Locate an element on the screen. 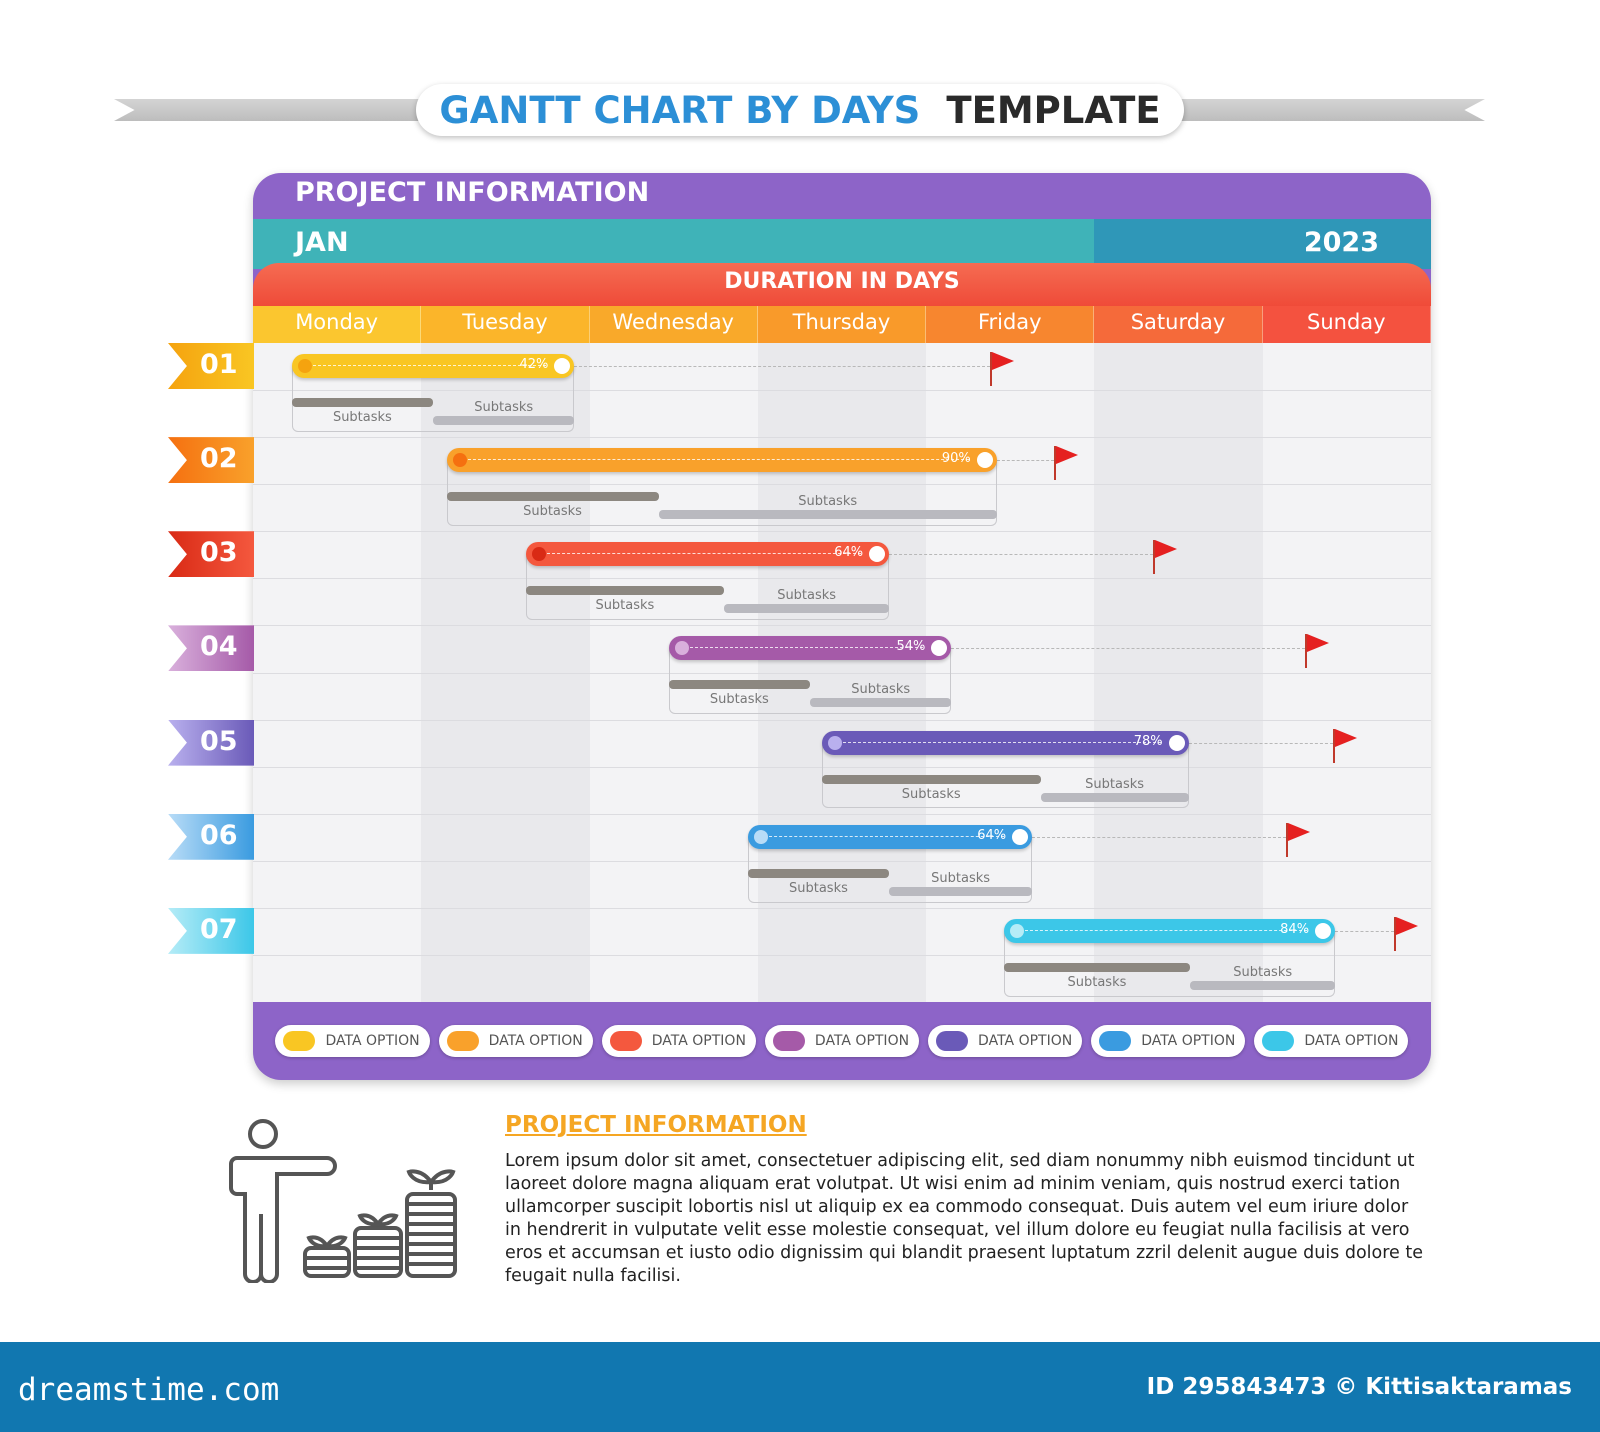 Image resolution: width=1600 pixels, height=1432 pixels. day-header: Monday is located at coordinates (337, 324).